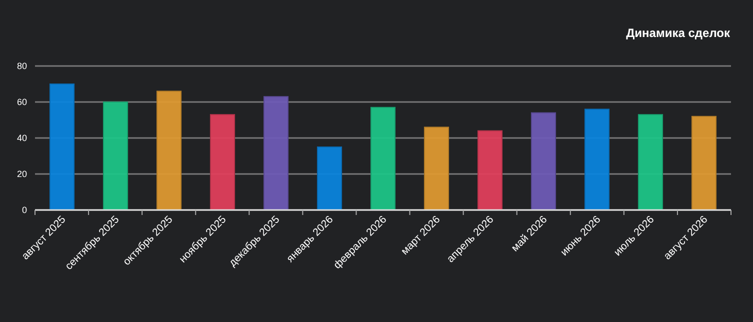 This screenshot has height=322, width=753. Describe the element at coordinates (678, 33) in the screenshot. I see `chart-title: Динамика сделок` at that location.